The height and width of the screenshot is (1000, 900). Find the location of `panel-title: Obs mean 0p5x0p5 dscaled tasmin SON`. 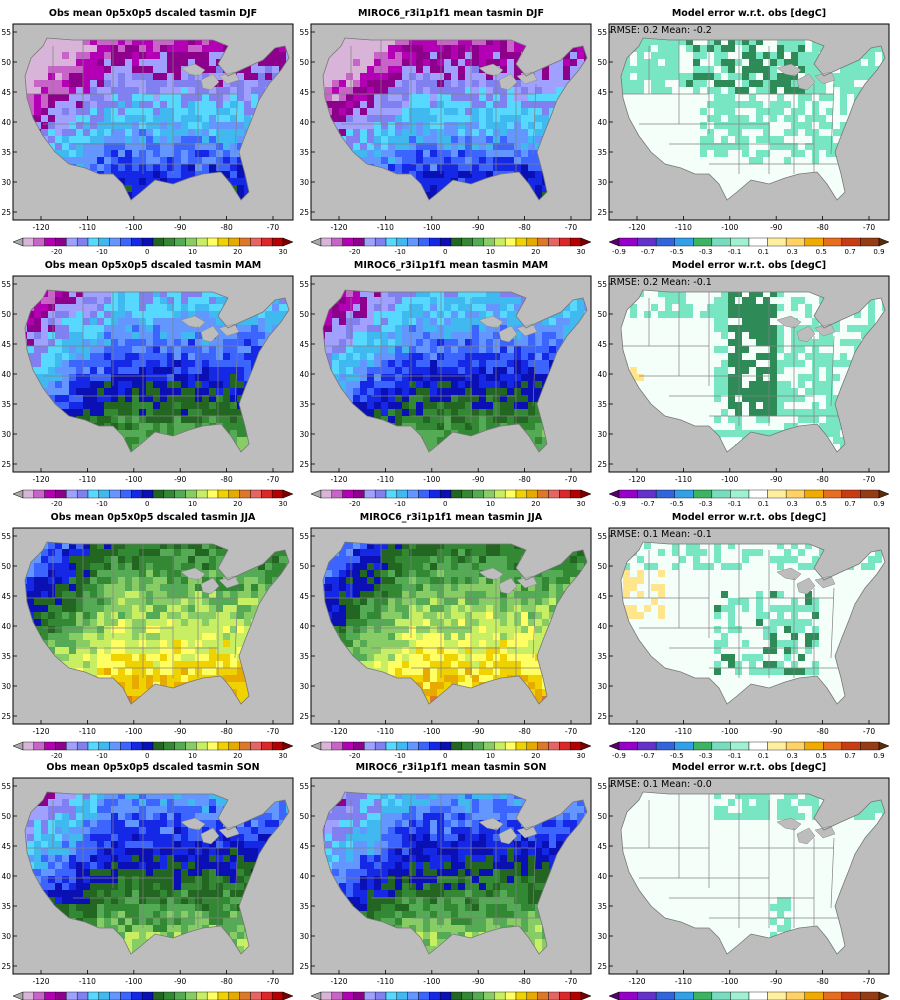

panel-title: Obs mean 0p5x0p5 dscaled tasmin SON is located at coordinates (152, 767).